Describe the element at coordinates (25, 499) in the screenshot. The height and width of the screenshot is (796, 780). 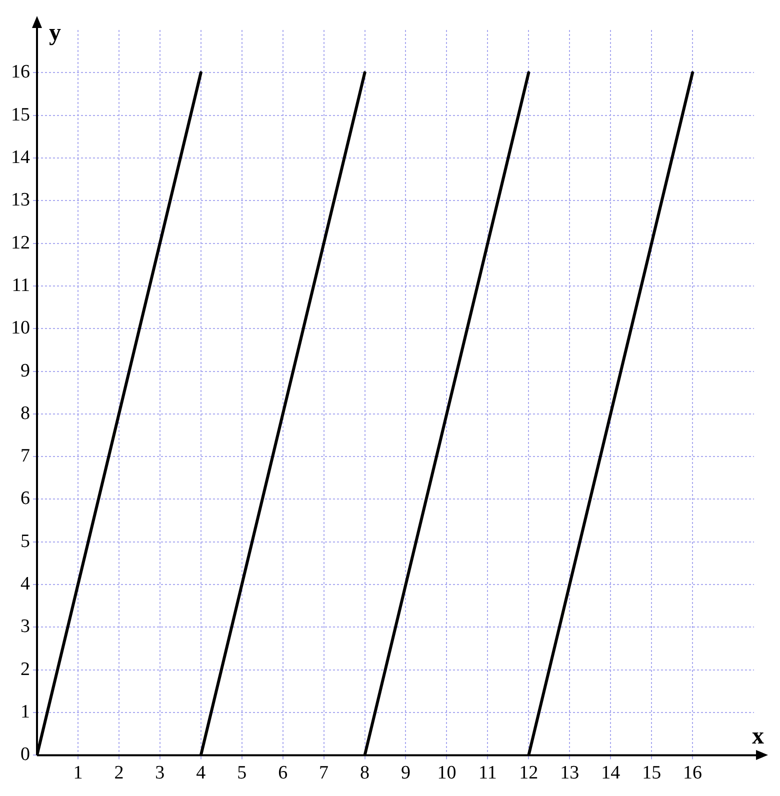
I see `y-tick-label: 6` at that location.